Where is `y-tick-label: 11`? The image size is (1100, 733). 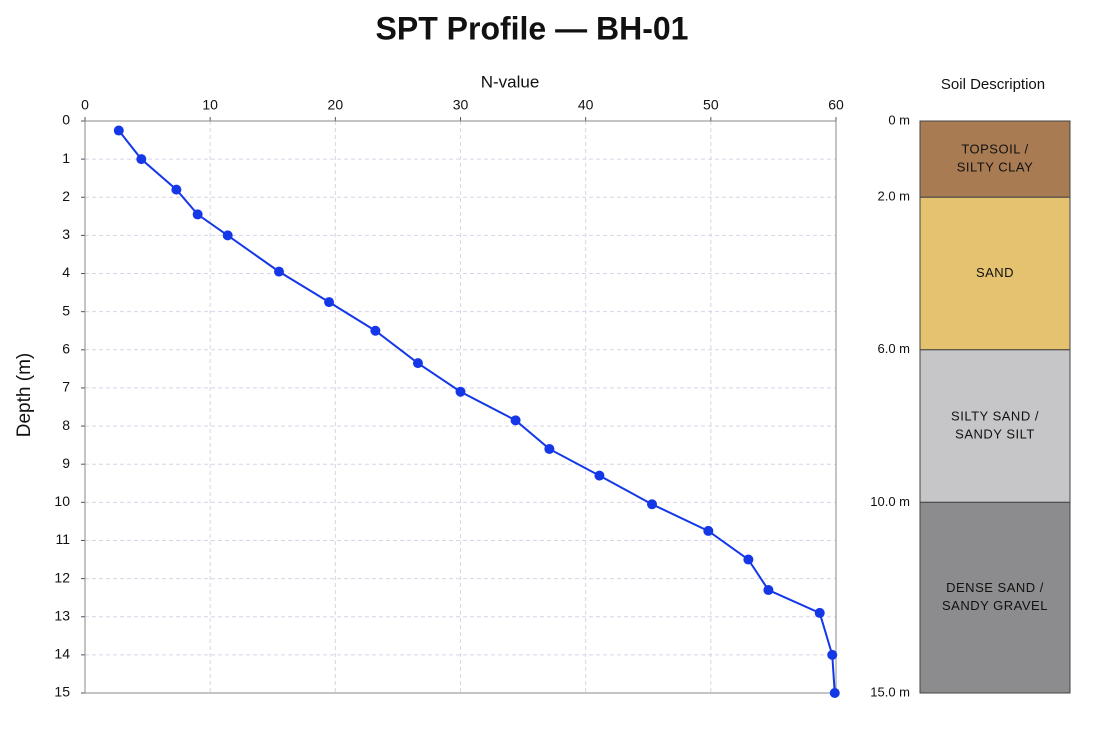 y-tick-label: 11 is located at coordinates (62, 539).